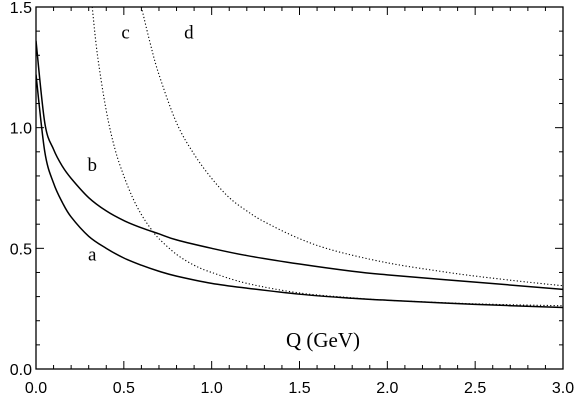  What do you see at coordinates (323, 340) in the screenshot?
I see `x-axis-title: Q (GeV)` at bounding box center [323, 340].